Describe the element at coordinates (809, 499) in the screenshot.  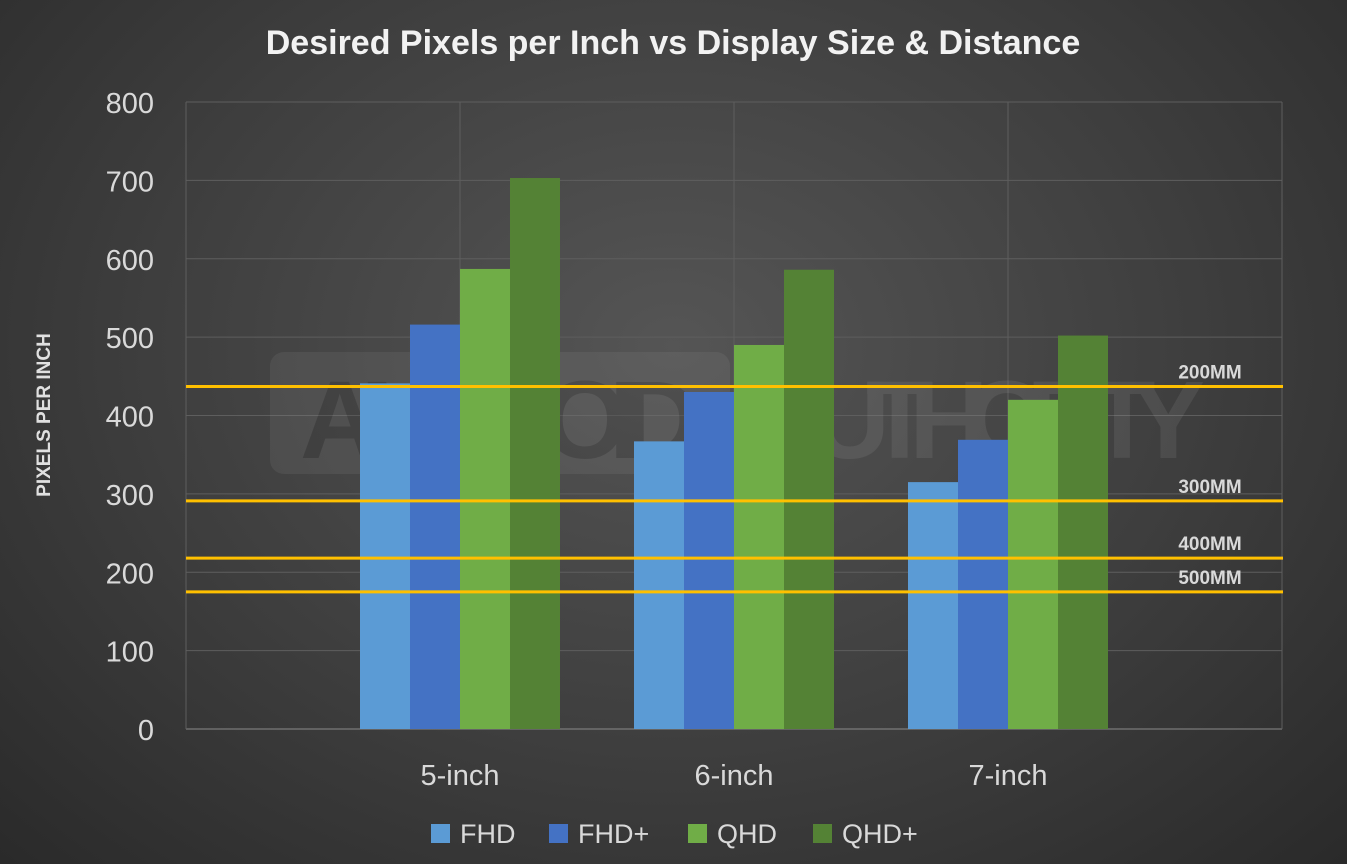
I see `bar-qhd-plus-6-inch` at that location.